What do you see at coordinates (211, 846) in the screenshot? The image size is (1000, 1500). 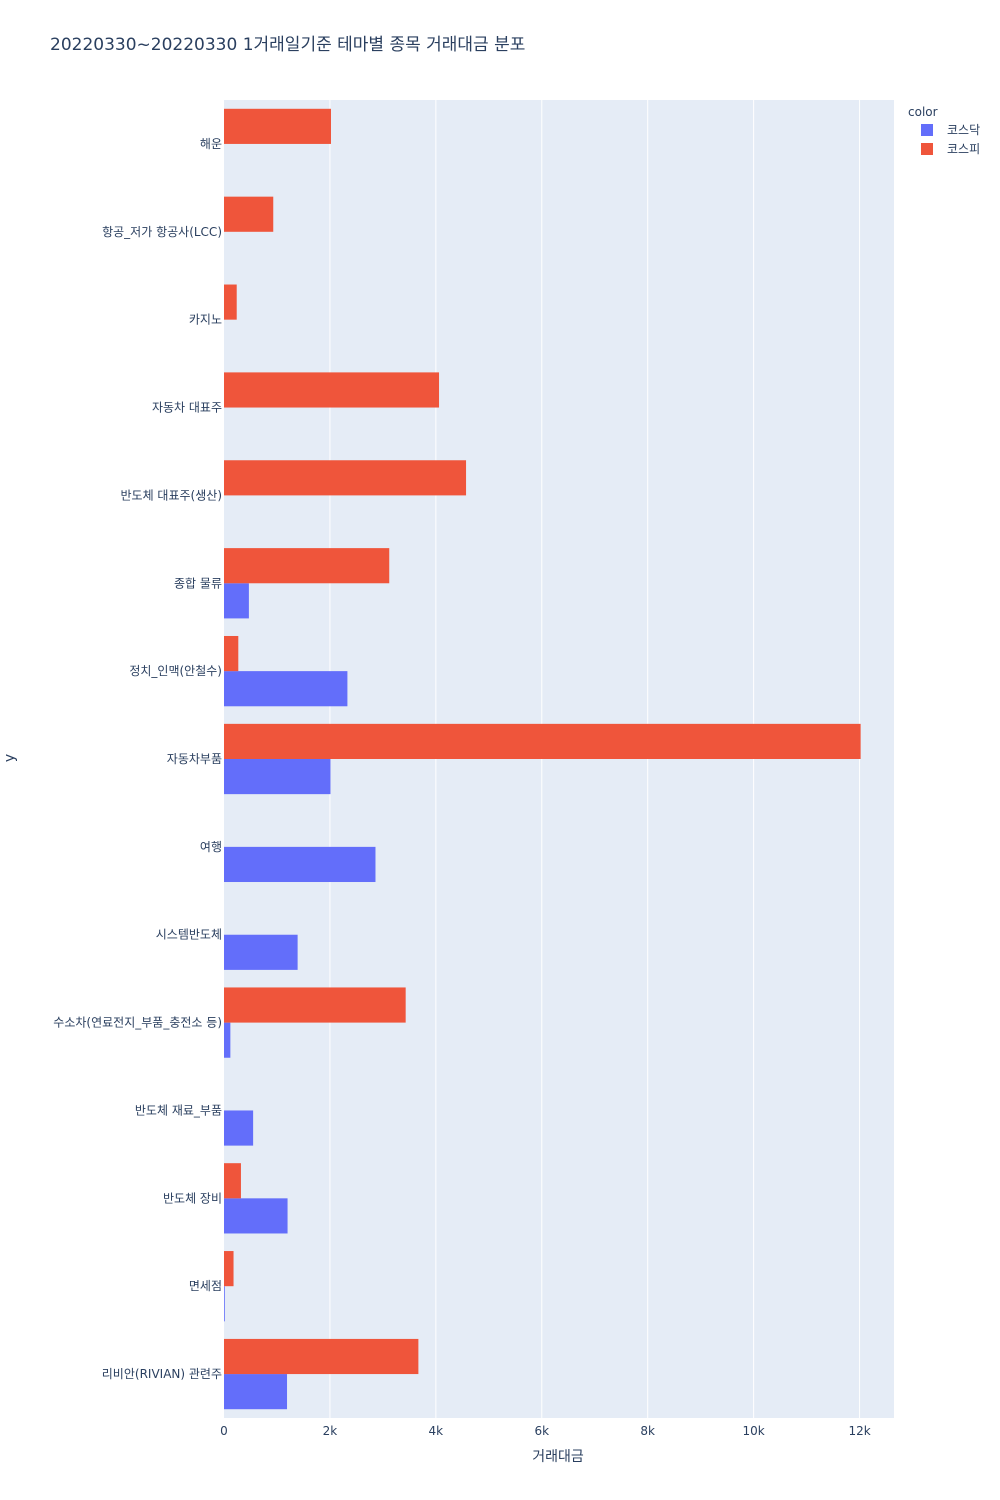 I see `y-tick-label: 여행` at bounding box center [211, 846].